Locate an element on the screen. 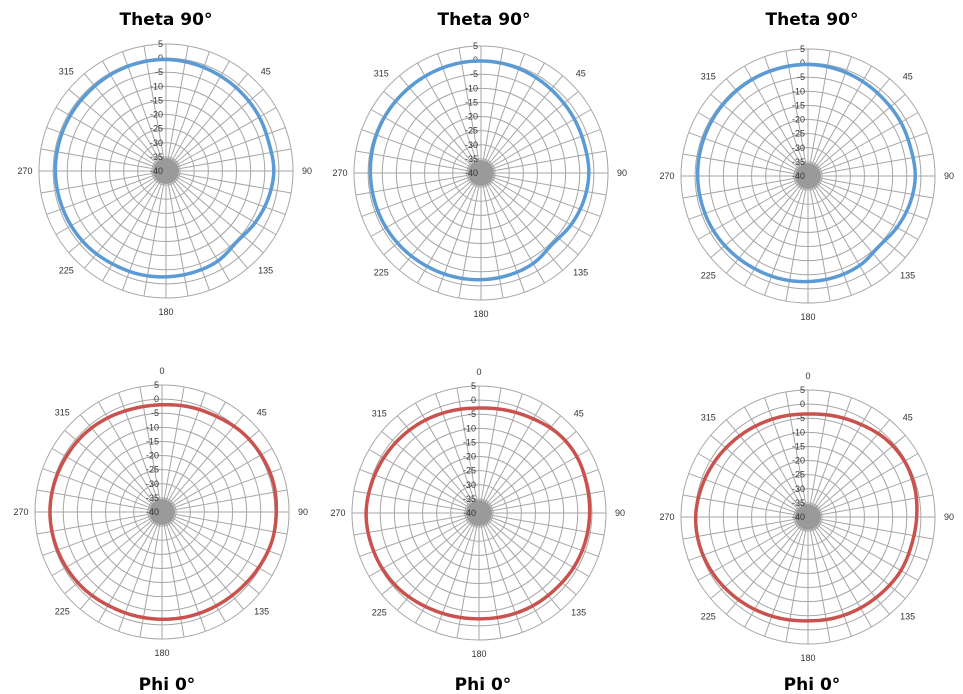  chart-title-2: Theta 90° is located at coordinates (484, 20).